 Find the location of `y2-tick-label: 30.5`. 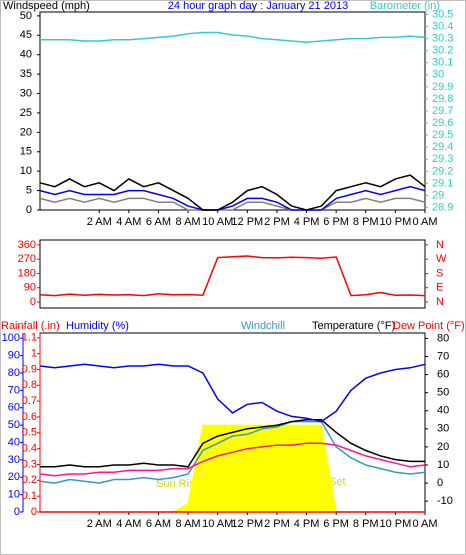

y2-tick-label: 30.5 is located at coordinates (442, 14).